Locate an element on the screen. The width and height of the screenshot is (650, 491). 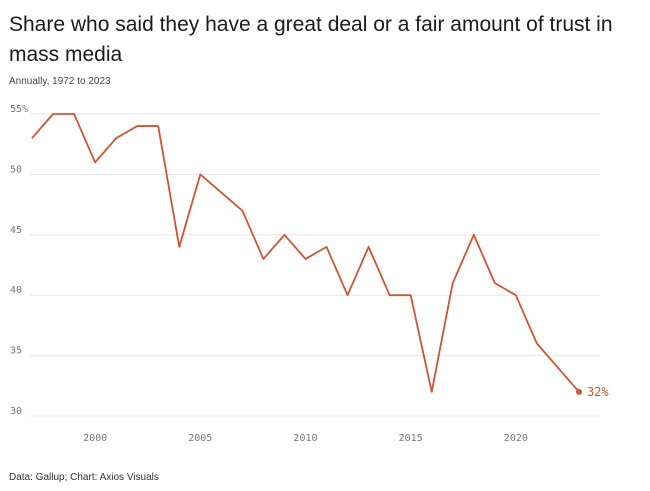
y-axis: 30 35 40 45 50 55% is located at coordinates (19, 260).